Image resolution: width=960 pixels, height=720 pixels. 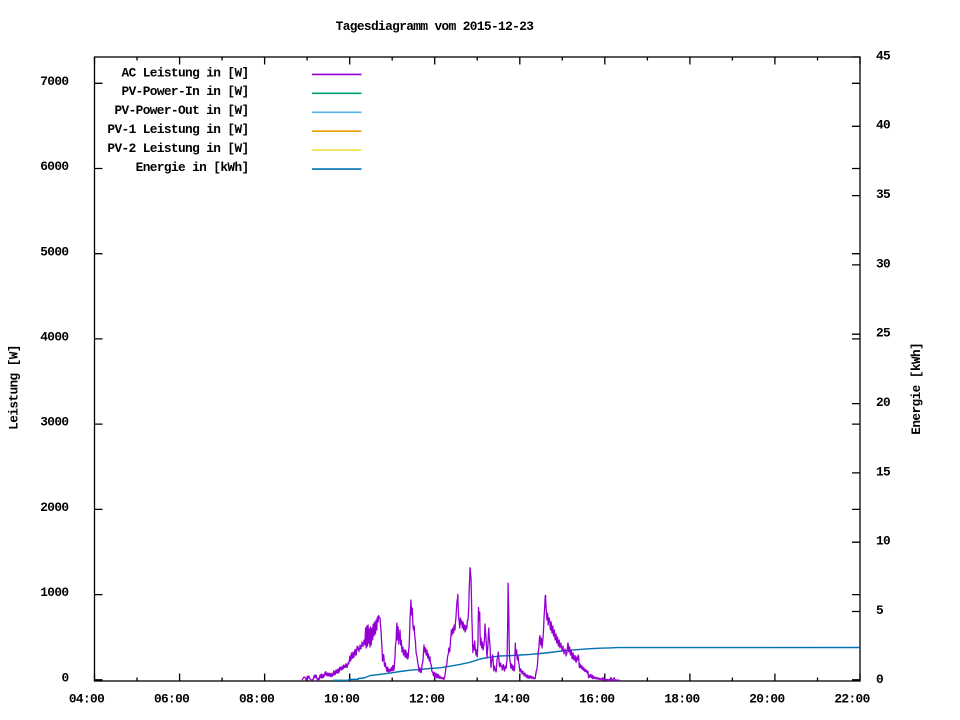 What do you see at coordinates (54, 592) in the screenshot?
I see `svg-text: 1000` at bounding box center [54, 592].